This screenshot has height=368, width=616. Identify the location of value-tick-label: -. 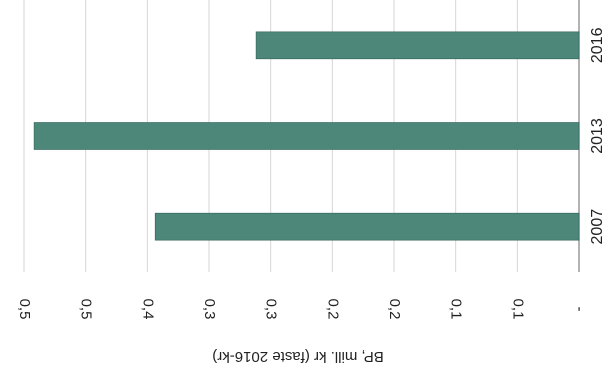
(579, 309).